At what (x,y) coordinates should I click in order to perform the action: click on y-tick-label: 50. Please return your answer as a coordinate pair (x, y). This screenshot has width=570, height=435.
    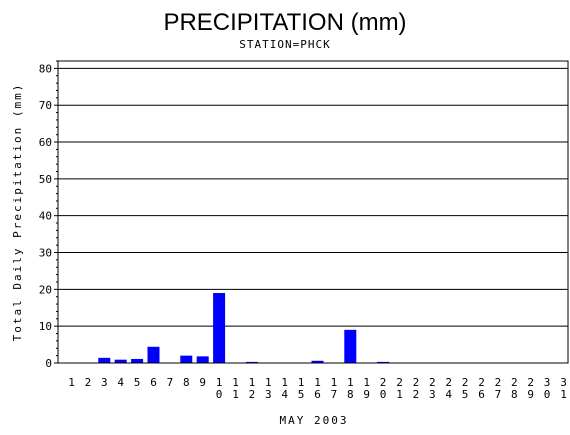
    Looking at the image, I should click on (45, 179).